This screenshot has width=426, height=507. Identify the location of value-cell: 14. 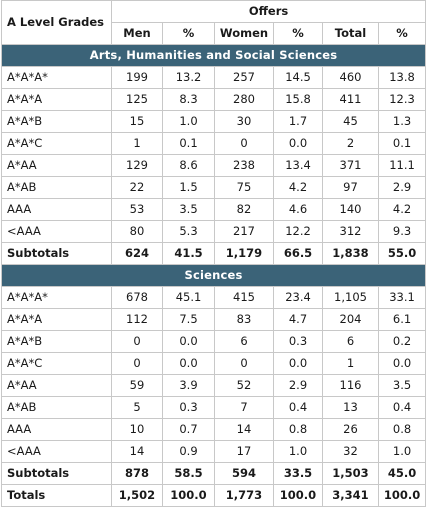
(244, 429).